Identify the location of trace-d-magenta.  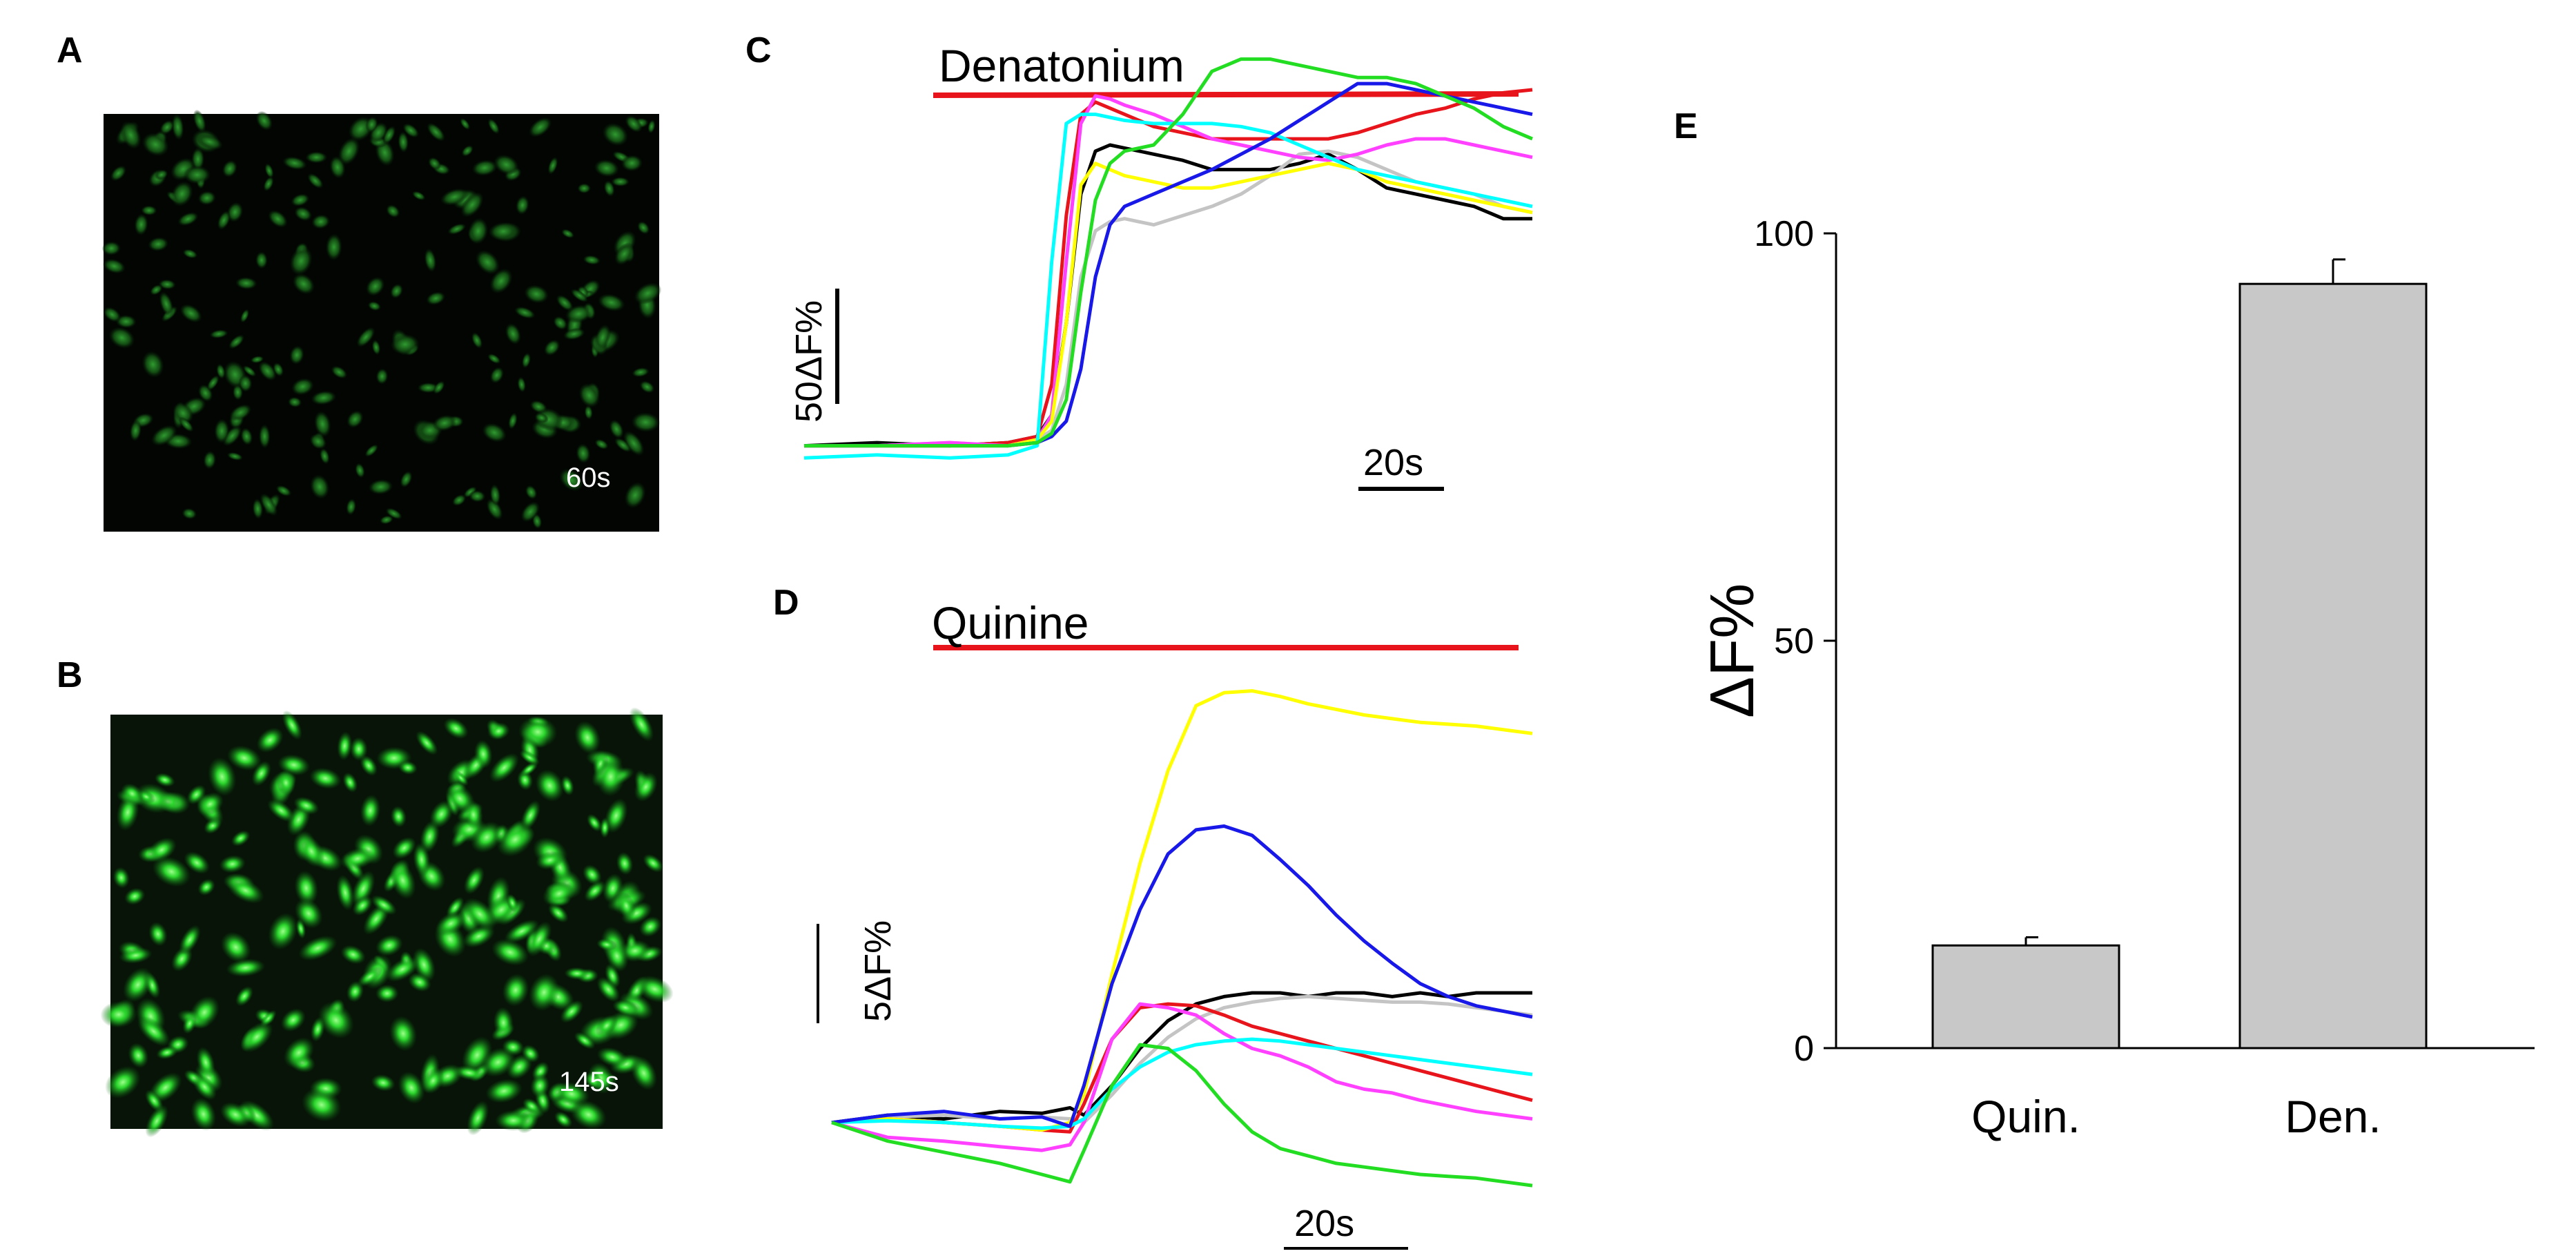
(1182, 1077).